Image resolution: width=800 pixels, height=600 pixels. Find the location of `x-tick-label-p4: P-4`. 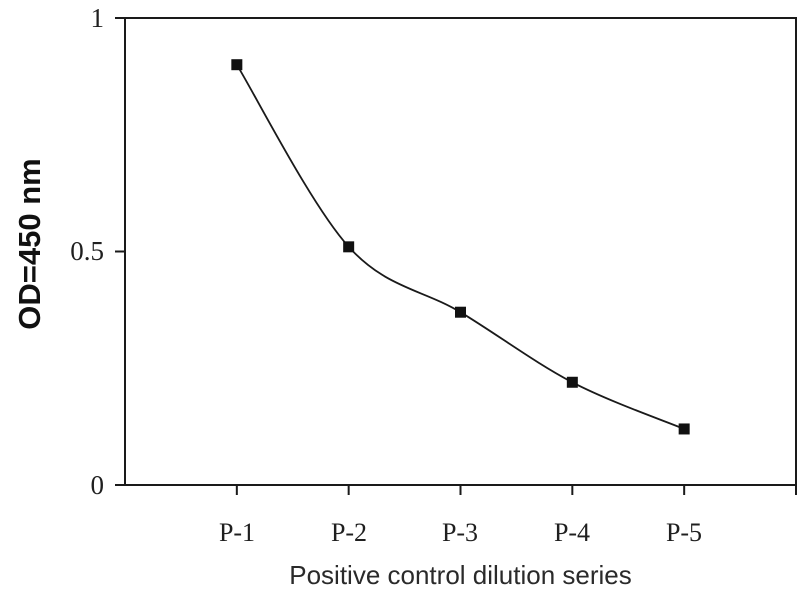

x-tick-label-p4: P-4 is located at coordinates (572, 532).